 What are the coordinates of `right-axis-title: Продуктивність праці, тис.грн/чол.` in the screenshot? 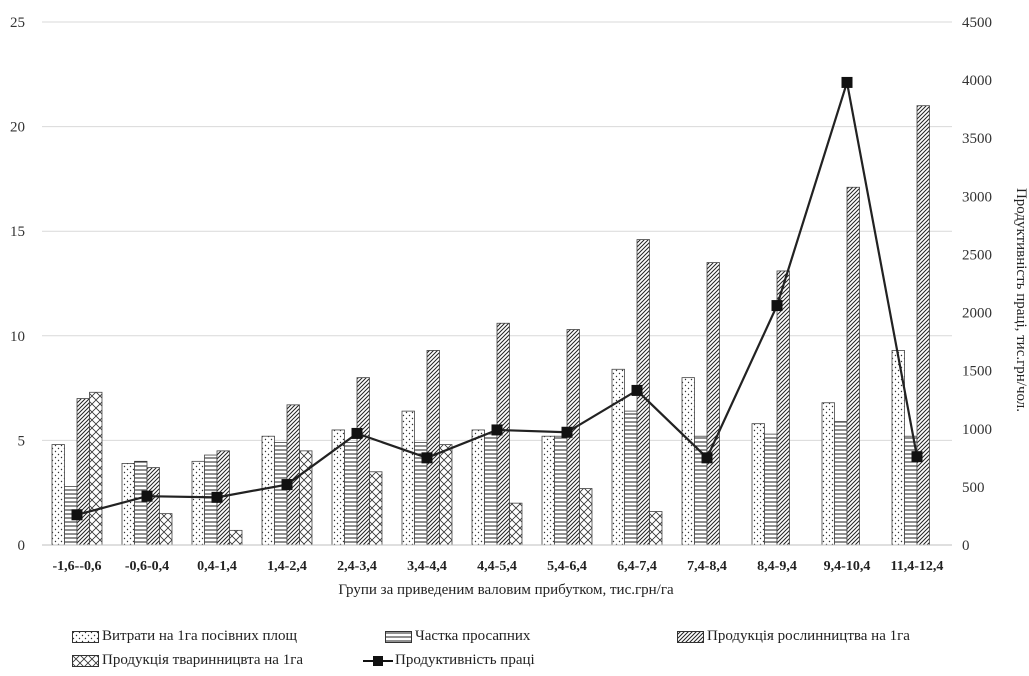 It's located at (1021, 300).